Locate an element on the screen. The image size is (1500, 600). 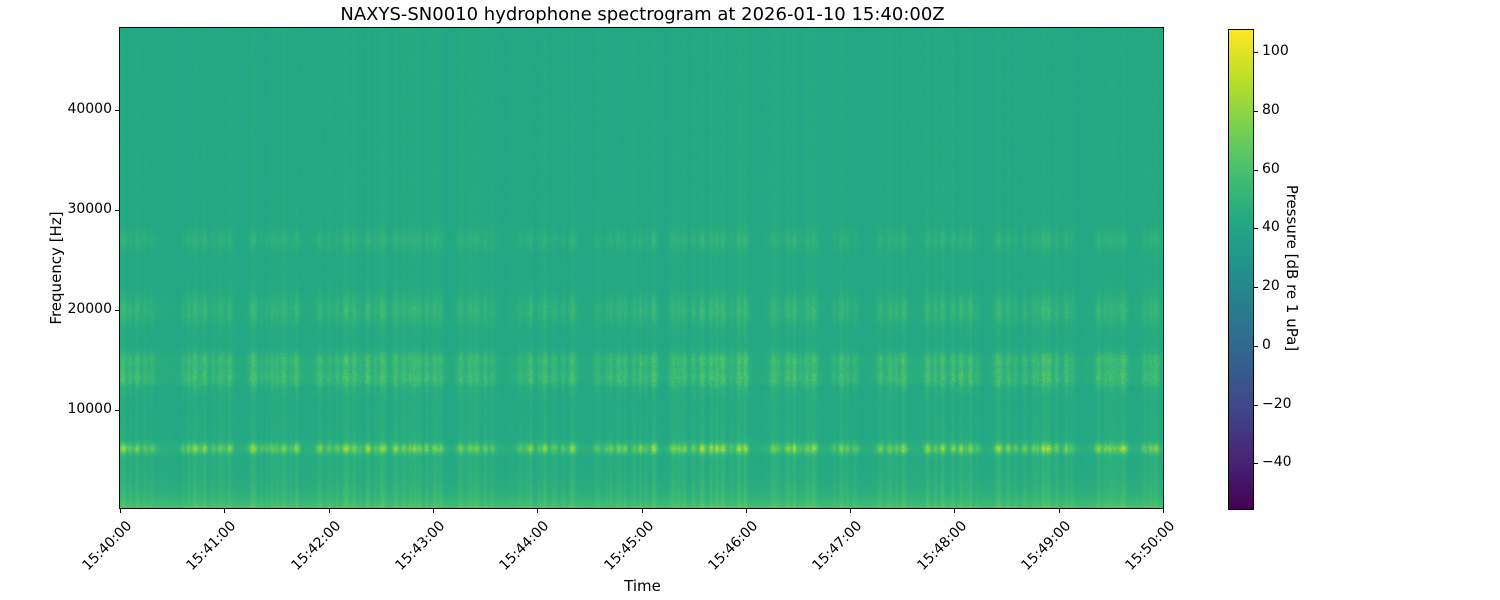
x-tick-label: 15:45:00 is located at coordinates (629, 546).